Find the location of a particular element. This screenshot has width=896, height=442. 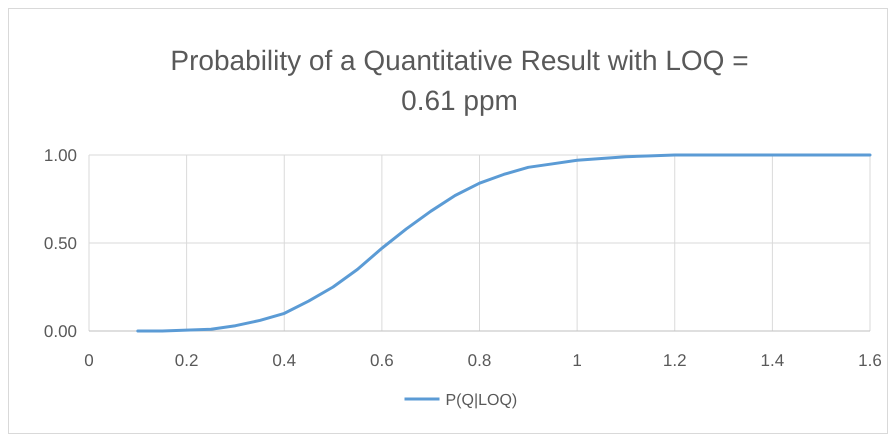

x-tick-label: 0.6 is located at coordinates (382, 360).